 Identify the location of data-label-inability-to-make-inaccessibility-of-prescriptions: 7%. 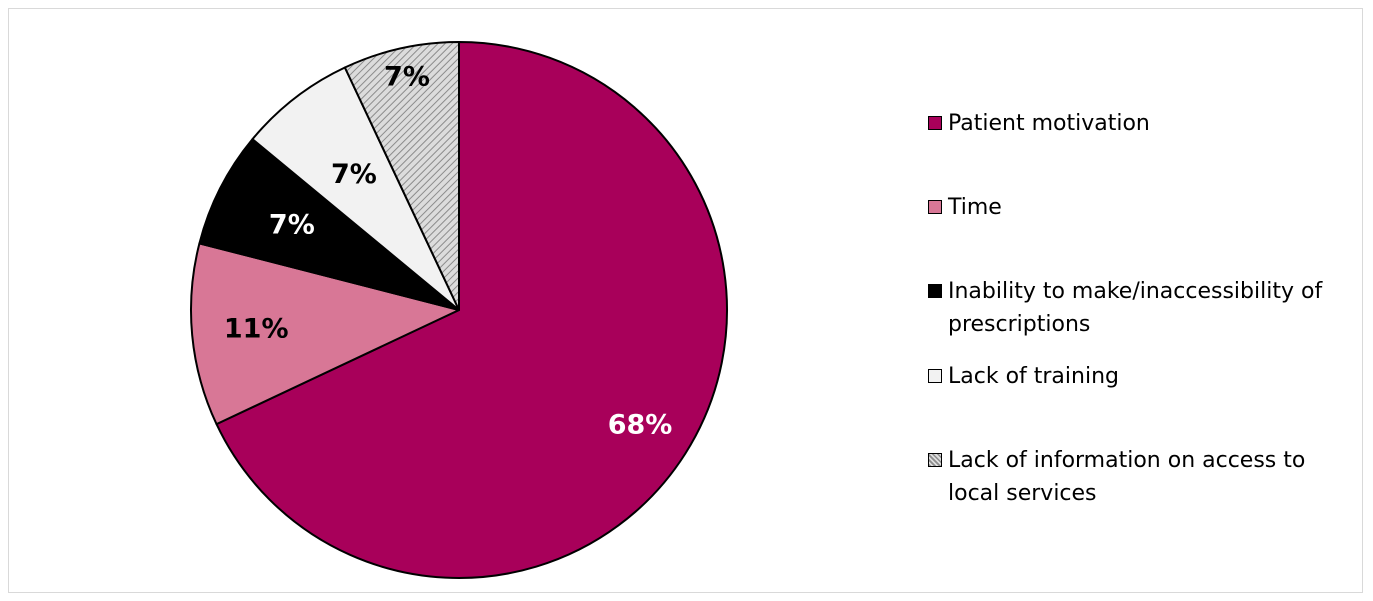
(292, 224).